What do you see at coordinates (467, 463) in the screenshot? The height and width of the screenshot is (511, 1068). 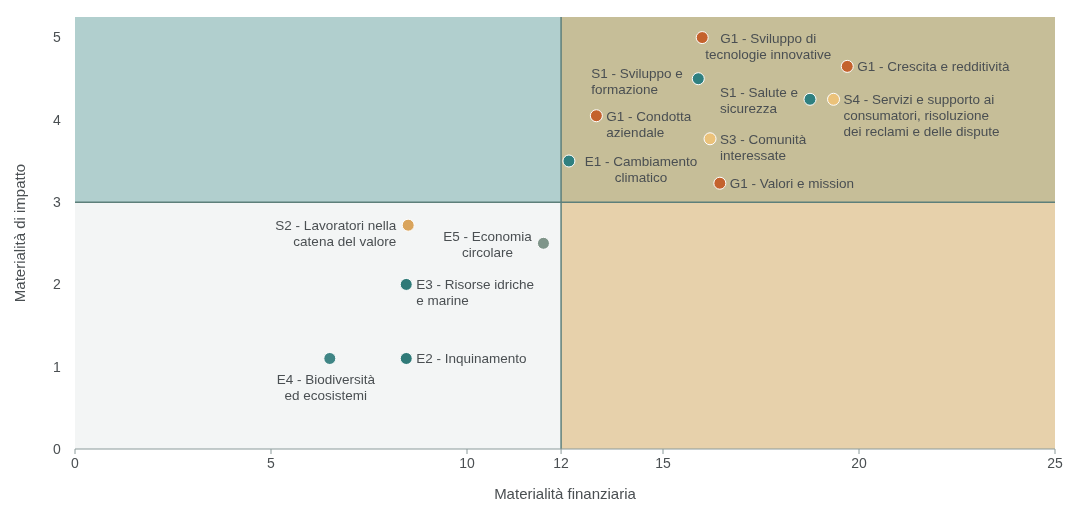 I see `x-tick-label: 10` at bounding box center [467, 463].